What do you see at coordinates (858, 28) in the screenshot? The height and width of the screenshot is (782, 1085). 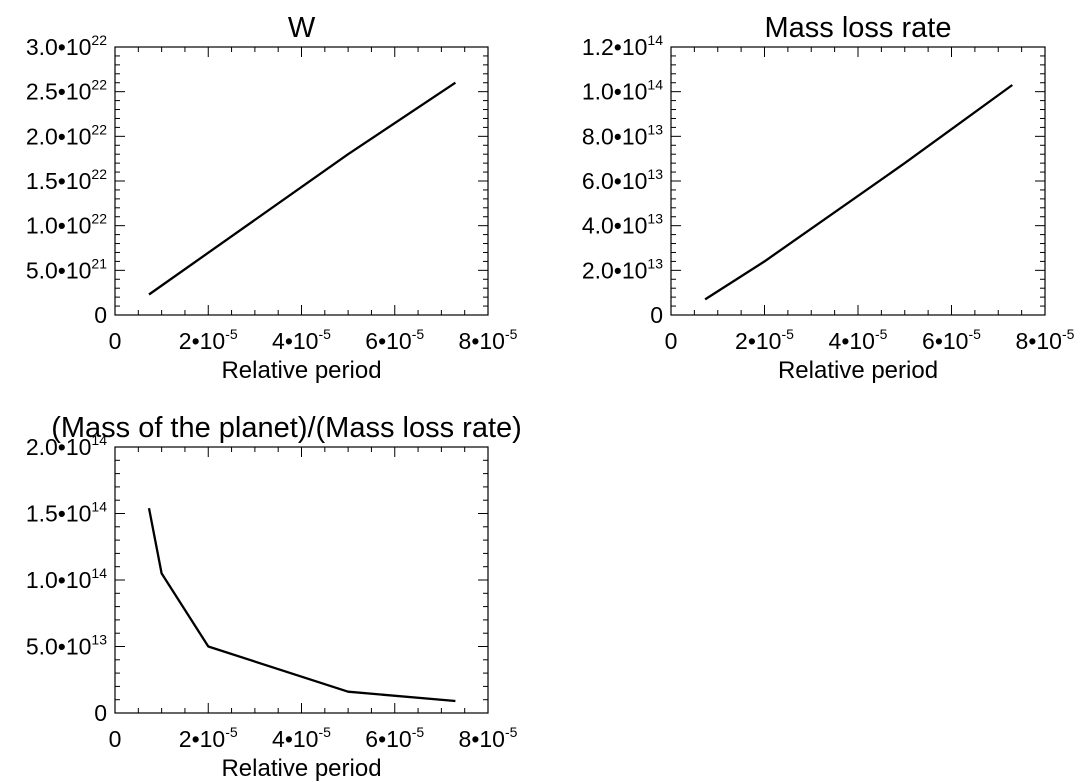 I see `chart-title: Mass loss rate` at bounding box center [858, 28].